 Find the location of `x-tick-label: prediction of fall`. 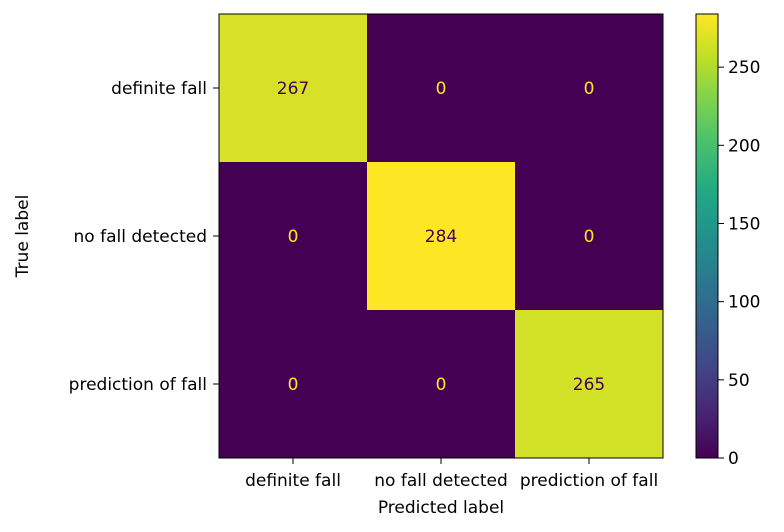

x-tick-label: prediction of fall is located at coordinates (589, 481).